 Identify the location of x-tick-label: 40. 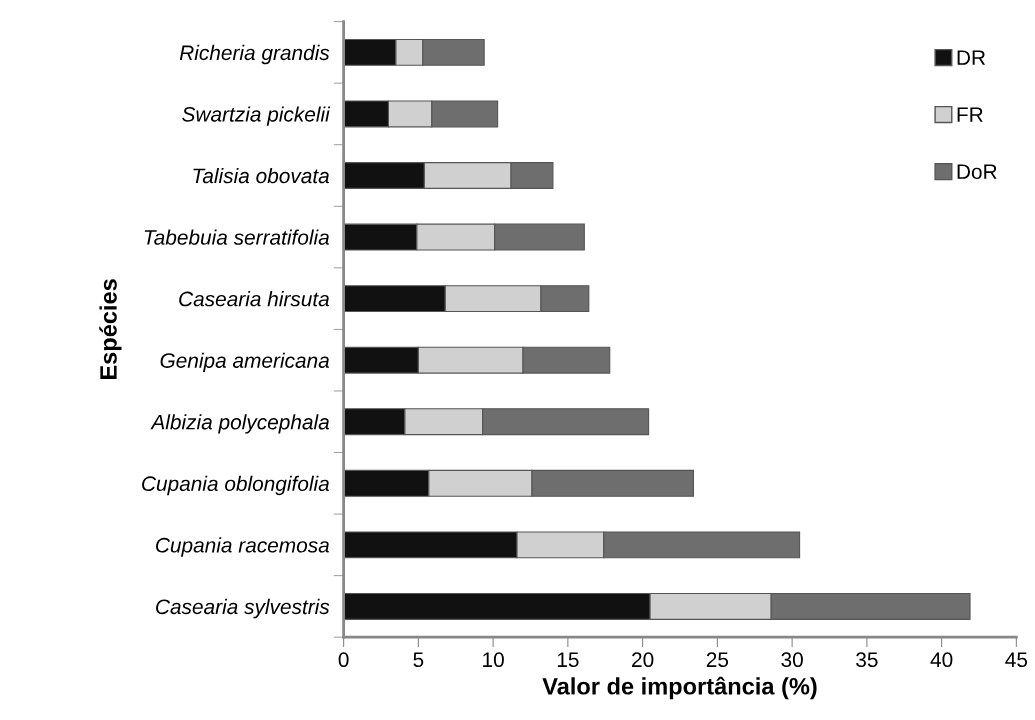
(941, 660).